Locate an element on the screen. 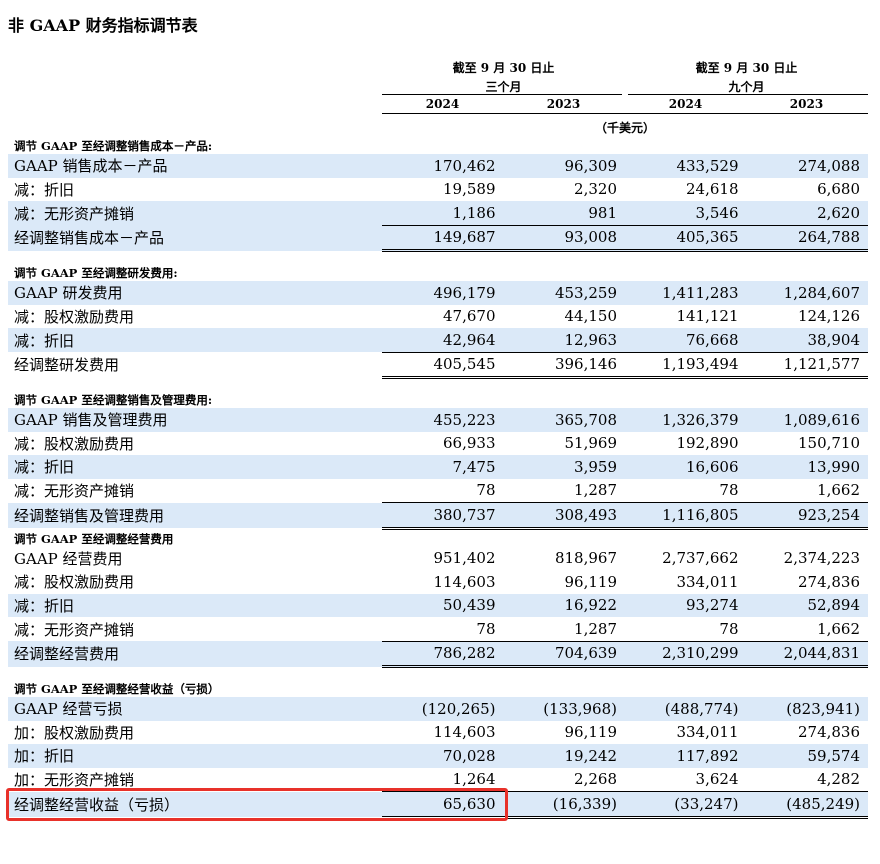 This screenshot has width=880, height=864. table-row: 加：股权激励费用 114,603 96,119 334,011 274,836 is located at coordinates (438, 733).